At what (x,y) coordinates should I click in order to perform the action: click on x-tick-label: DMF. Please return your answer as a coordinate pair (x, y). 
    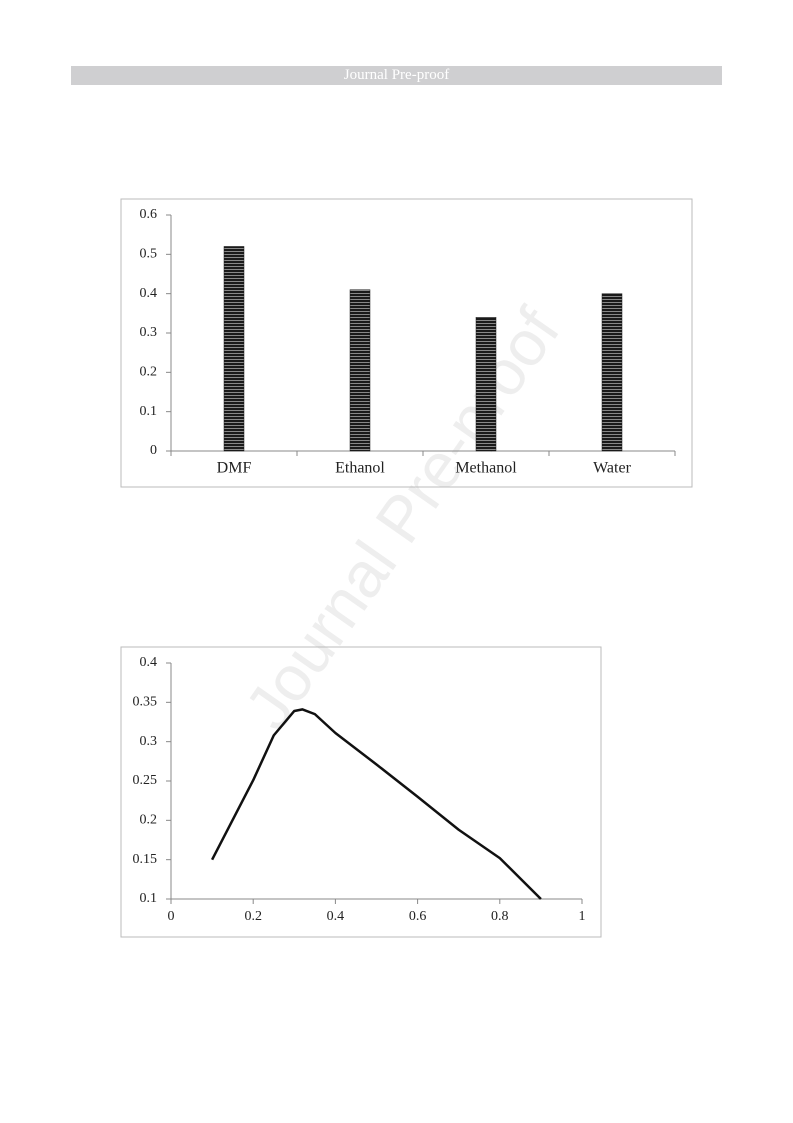
    Looking at the image, I should click on (234, 468).